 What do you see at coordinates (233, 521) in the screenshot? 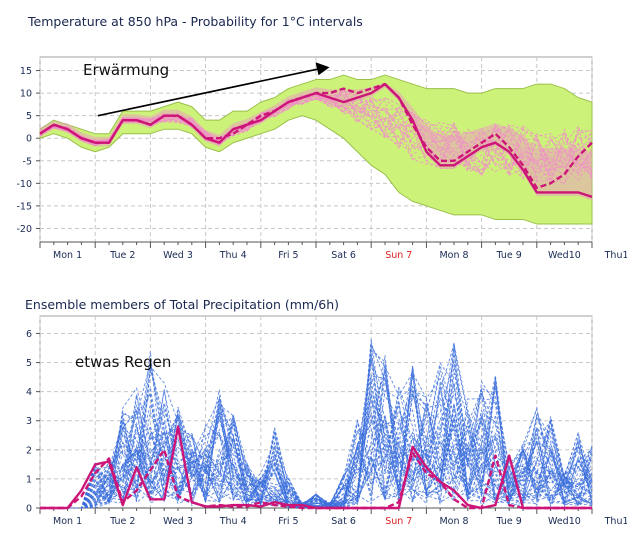
I see `precip-xtick-label: Thu 4` at bounding box center [233, 521].